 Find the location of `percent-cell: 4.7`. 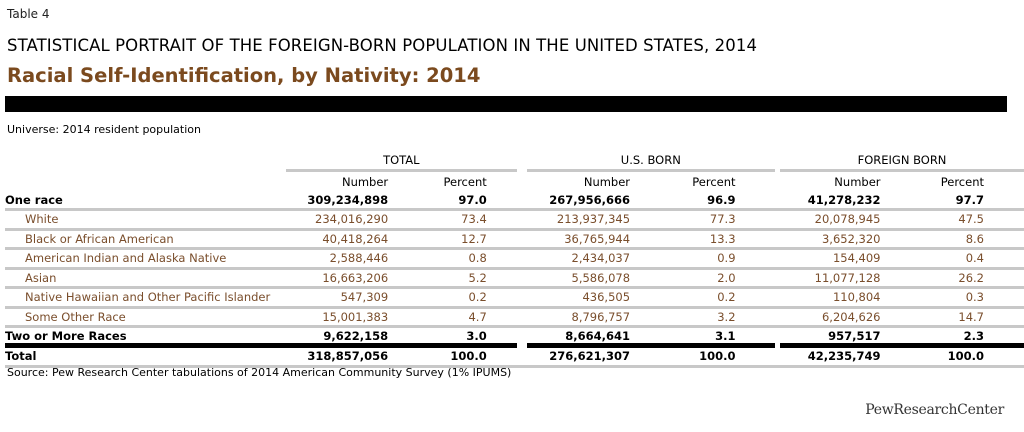

percent-cell: 4.7 is located at coordinates (456, 317).